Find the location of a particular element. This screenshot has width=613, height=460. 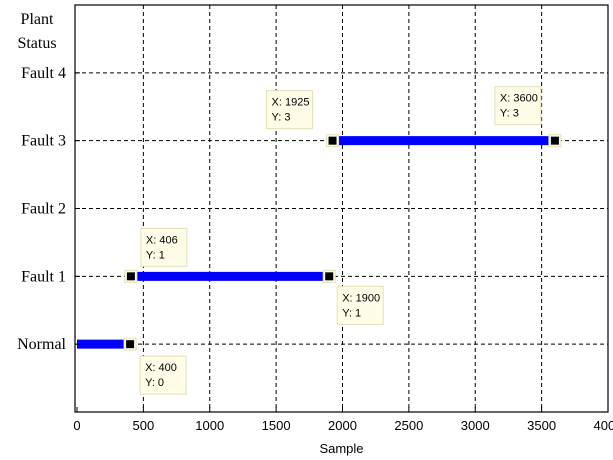

datatip-text: X: 1900 is located at coordinates (361, 298).